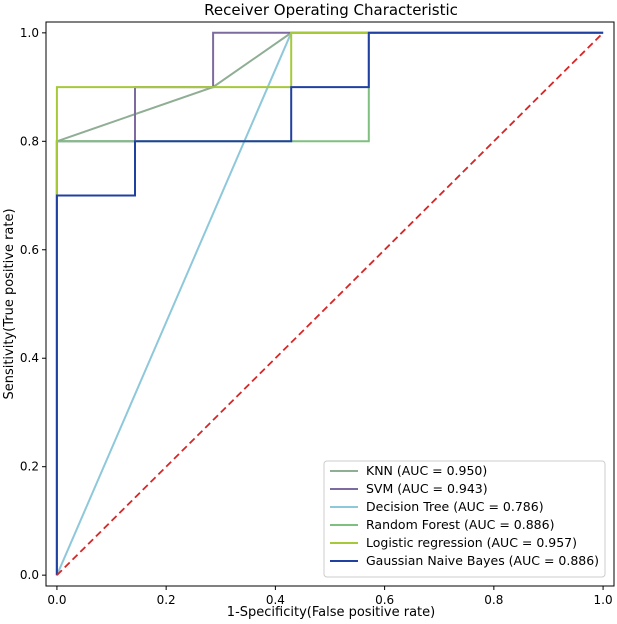 The height and width of the screenshot is (624, 617). What do you see at coordinates (29, 467) in the screenshot?
I see `y-tick-label: 0.2` at bounding box center [29, 467].